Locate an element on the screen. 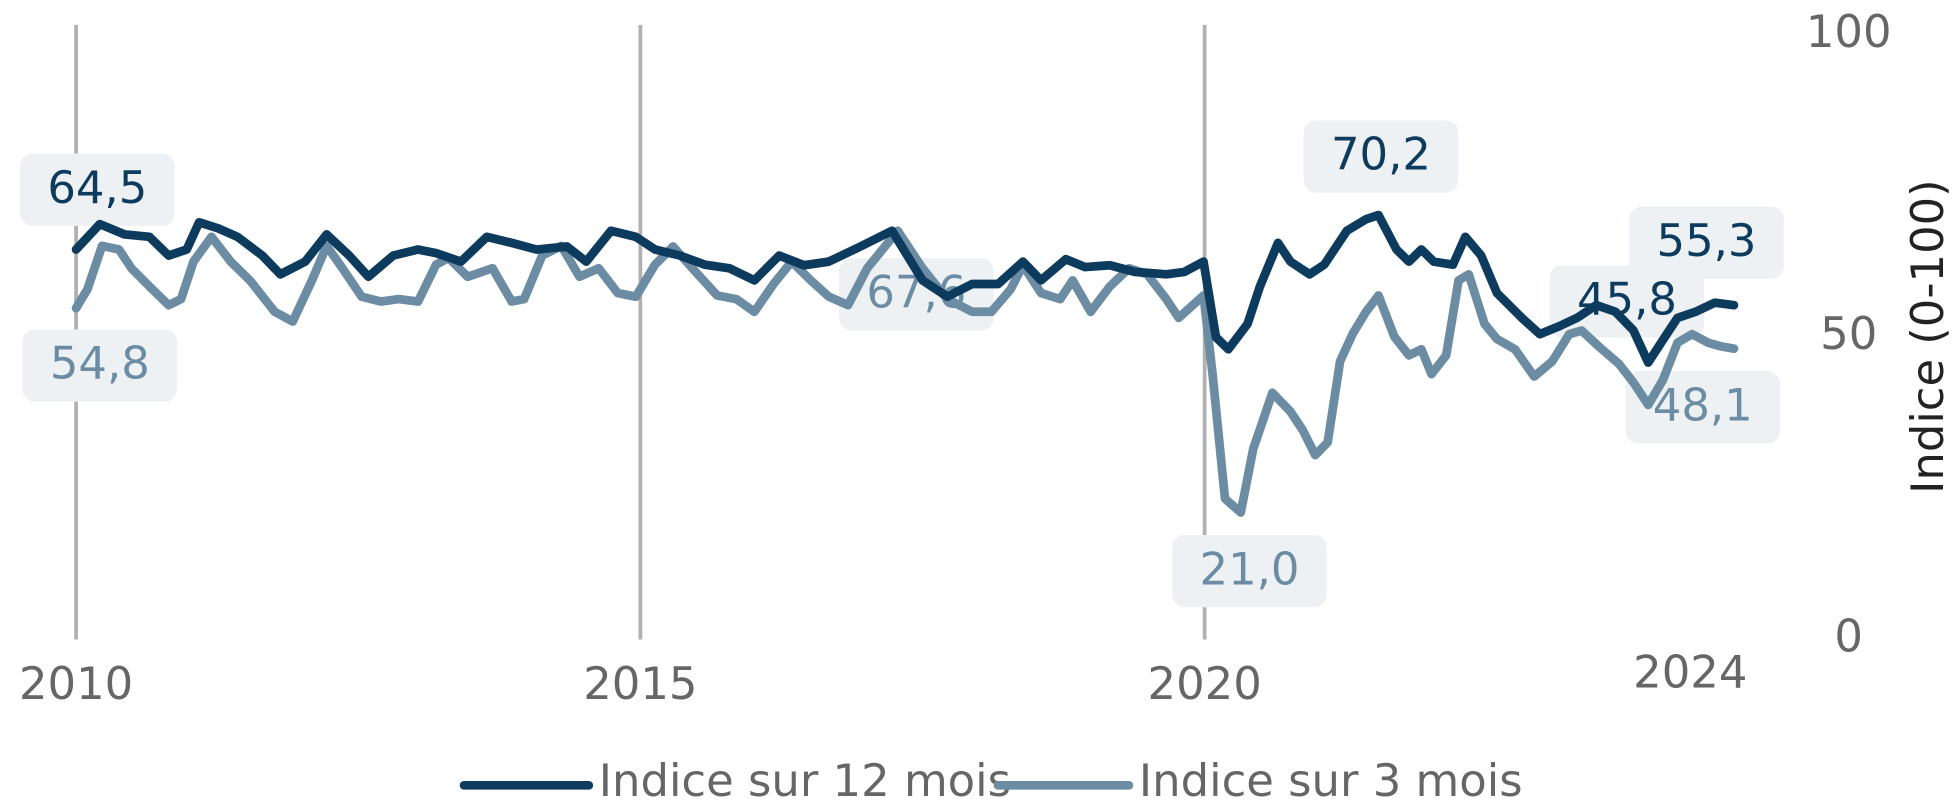  data-label: 55,3 is located at coordinates (1707, 240).